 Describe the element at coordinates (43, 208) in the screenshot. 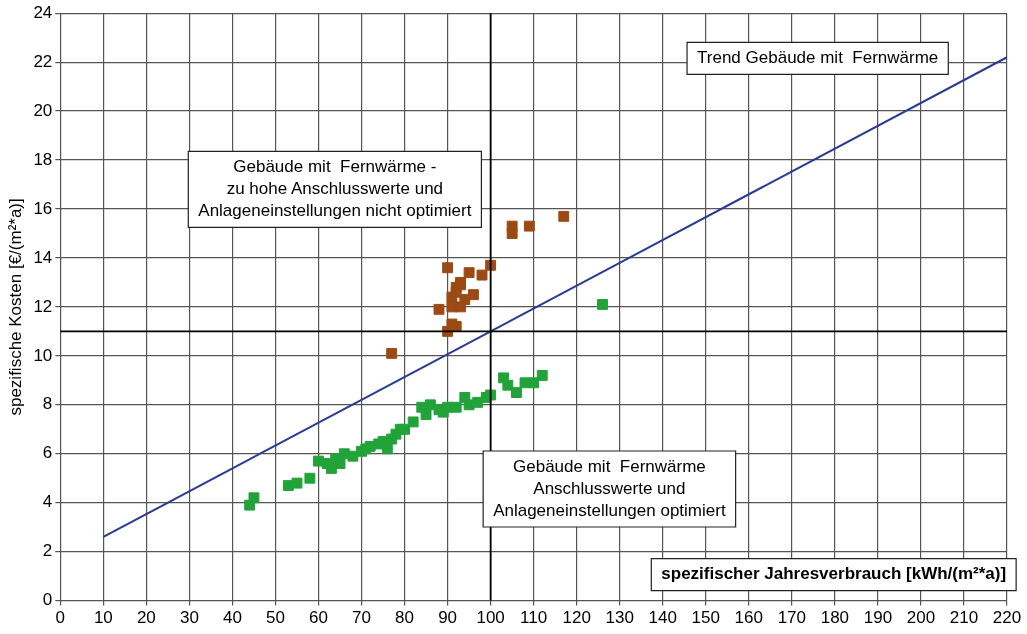

I see `y-tick-label: 16` at that location.